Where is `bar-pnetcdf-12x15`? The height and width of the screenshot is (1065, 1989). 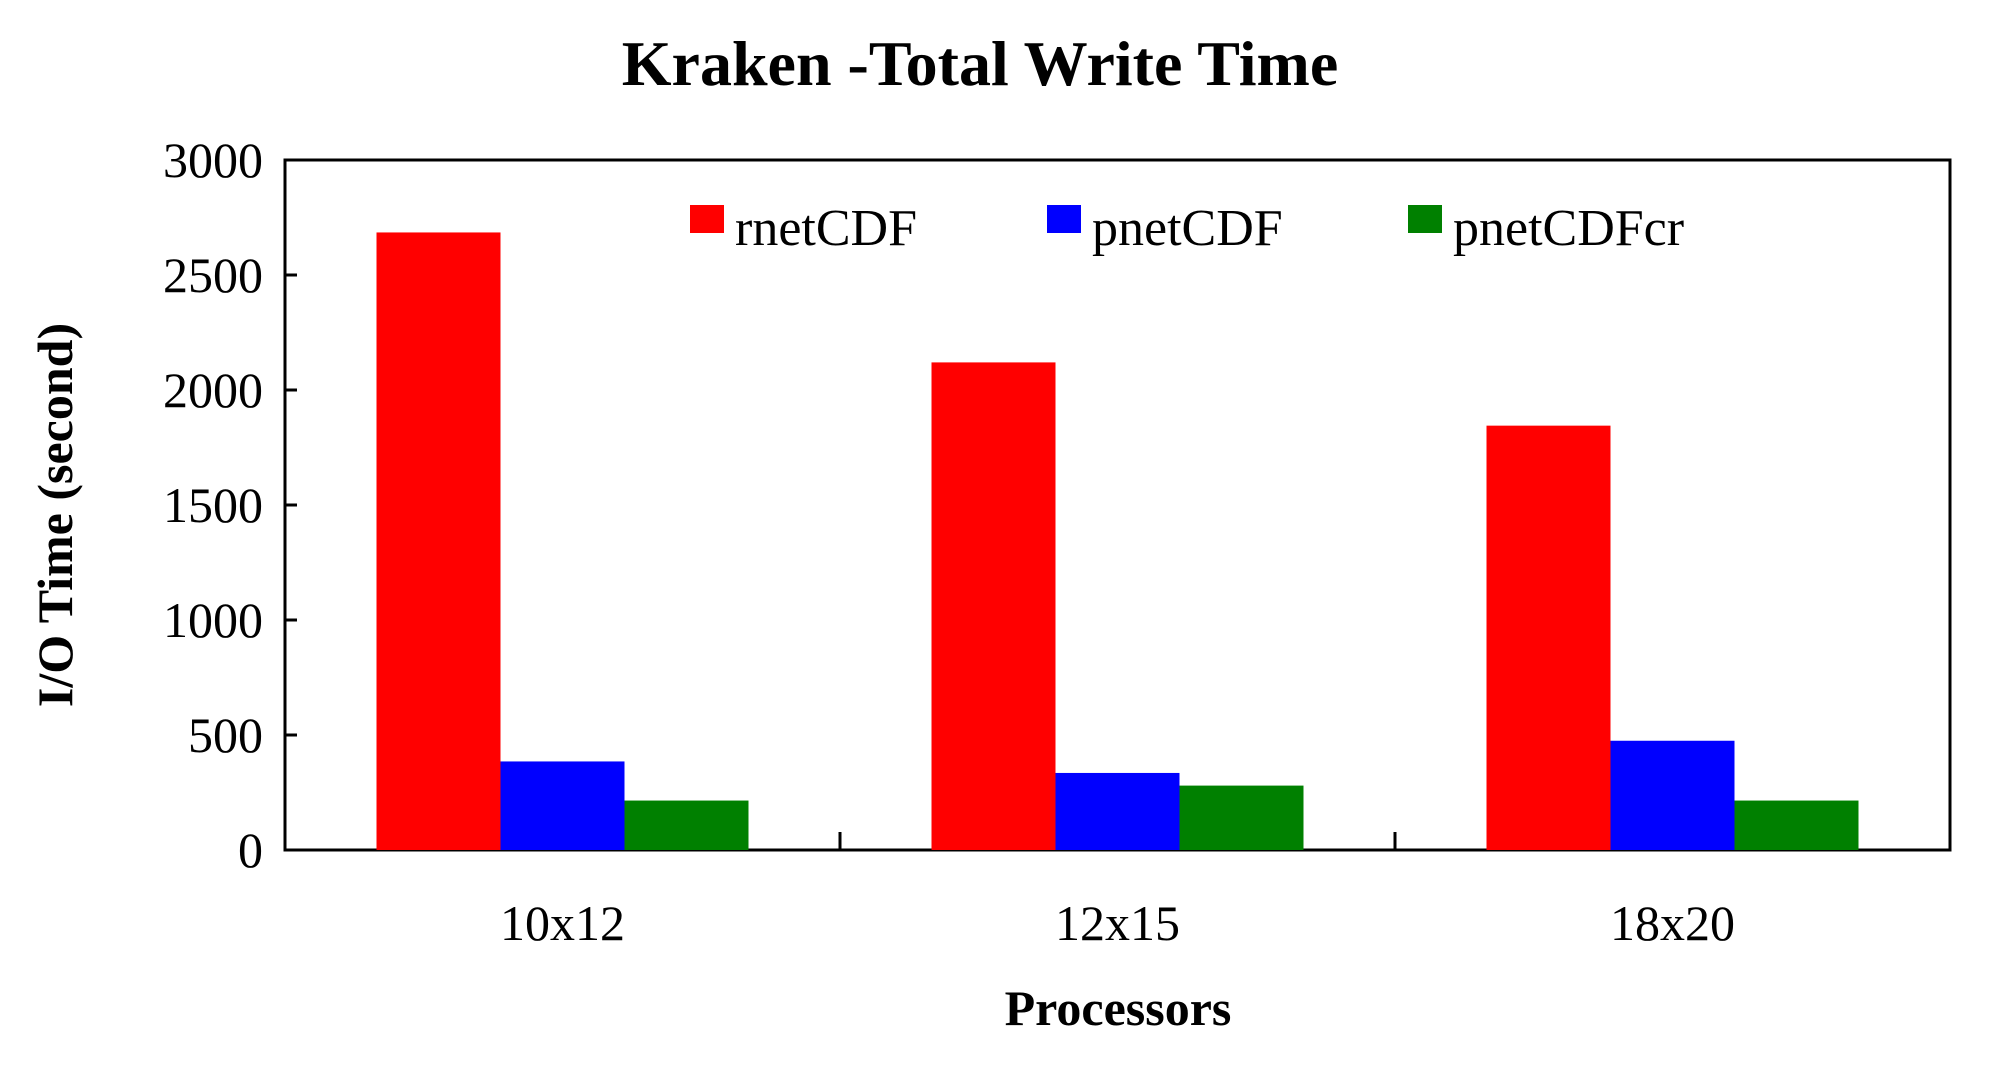 bar-pnetcdf-12x15 is located at coordinates (1117, 811).